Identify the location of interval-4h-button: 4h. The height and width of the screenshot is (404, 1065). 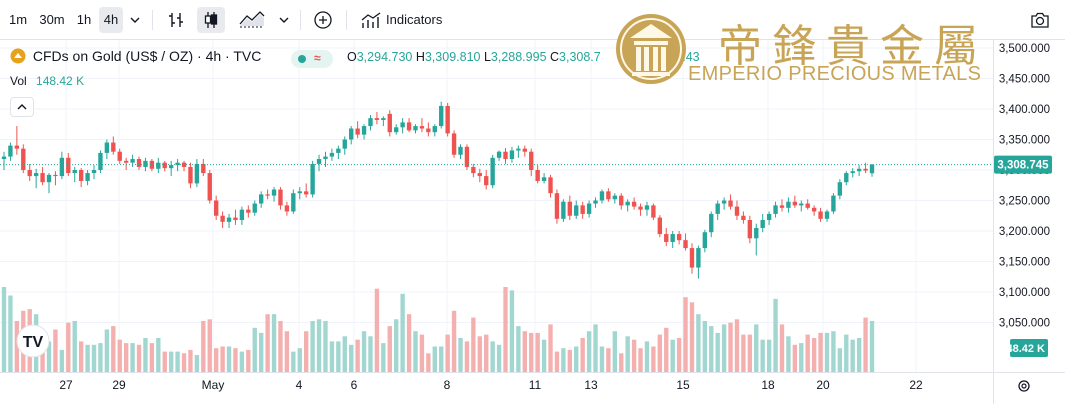
(111, 20).